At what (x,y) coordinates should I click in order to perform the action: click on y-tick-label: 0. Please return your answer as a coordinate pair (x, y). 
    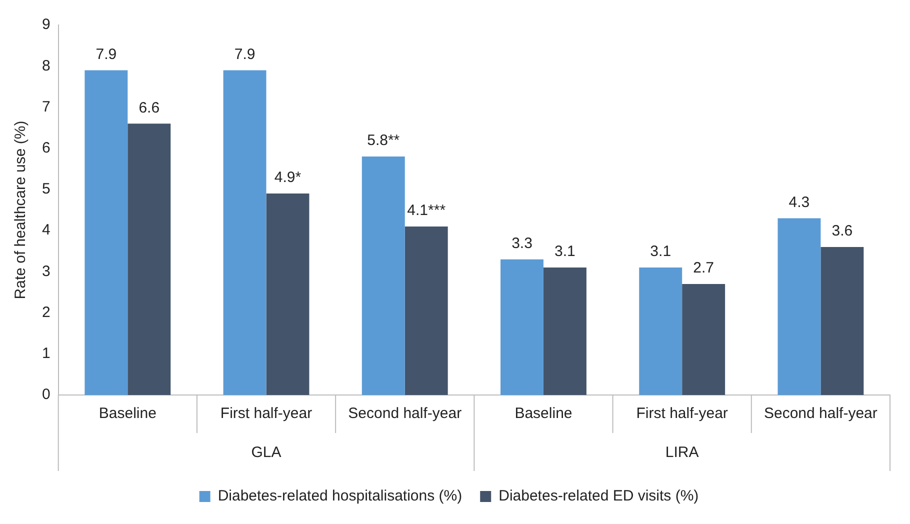
    Looking at the image, I should click on (46, 395).